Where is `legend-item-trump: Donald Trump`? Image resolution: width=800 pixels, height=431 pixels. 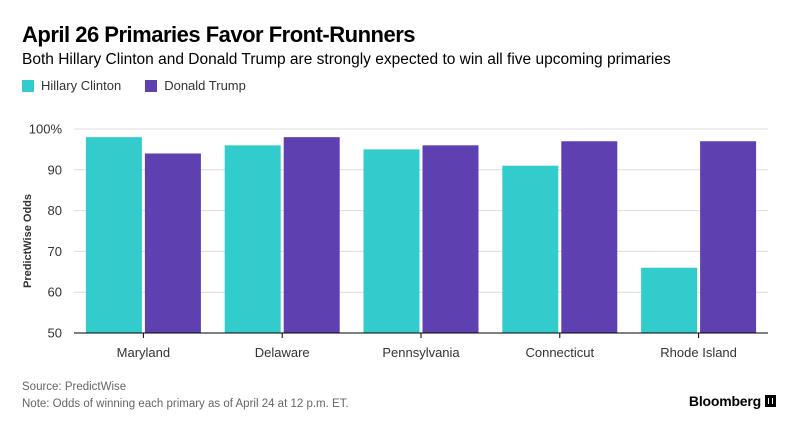 legend-item-trump: Donald Trump is located at coordinates (195, 85).